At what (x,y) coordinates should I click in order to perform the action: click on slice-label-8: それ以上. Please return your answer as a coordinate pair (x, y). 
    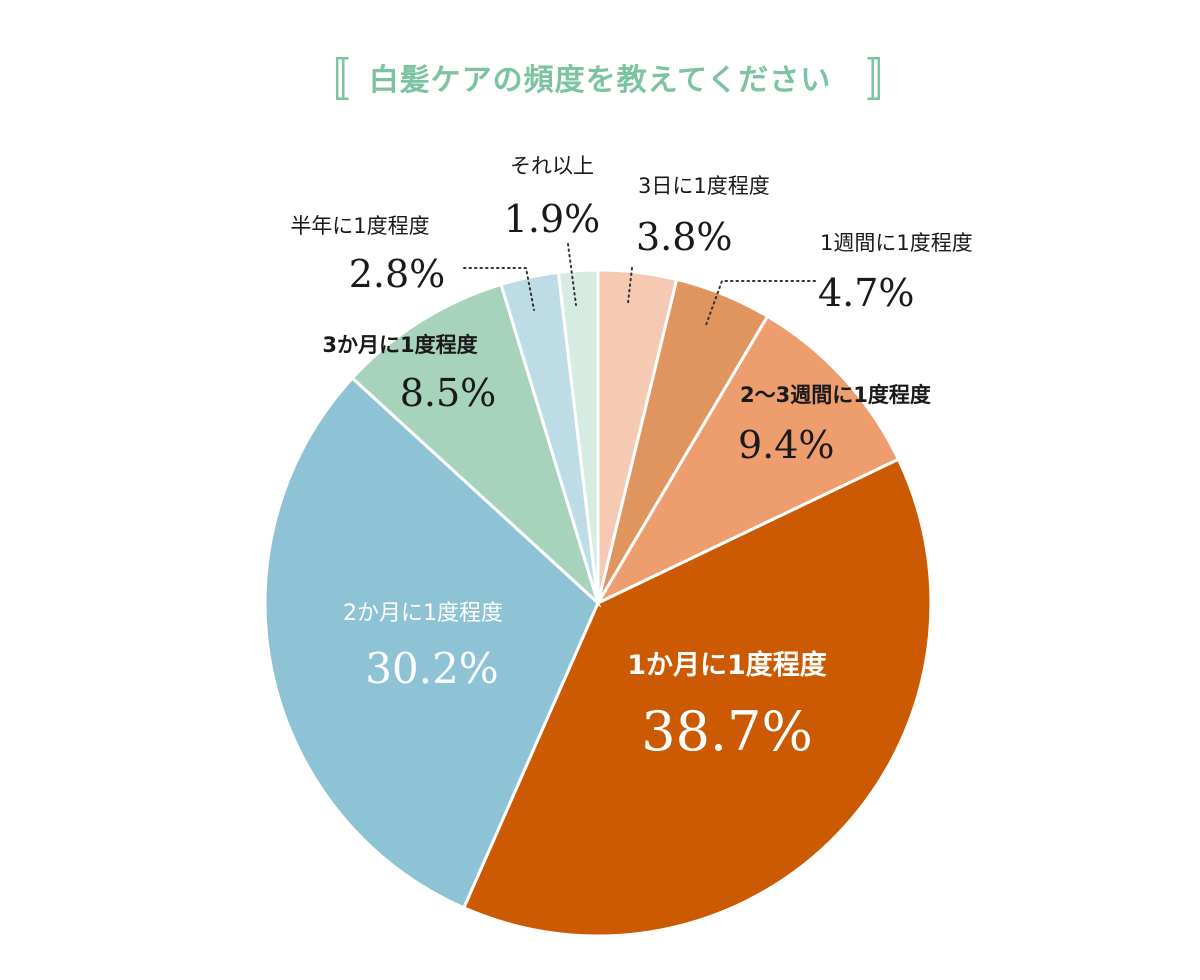
    Looking at the image, I should click on (552, 166).